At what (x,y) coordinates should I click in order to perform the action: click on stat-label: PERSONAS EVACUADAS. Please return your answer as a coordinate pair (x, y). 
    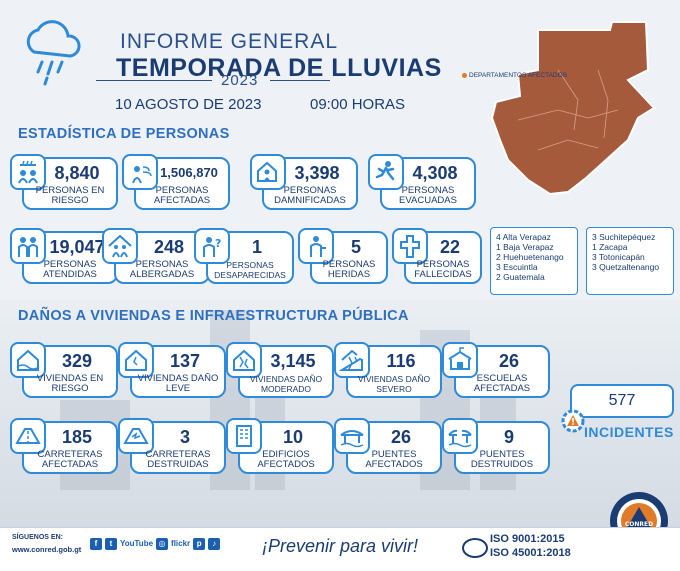
    Looking at the image, I should click on (428, 195).